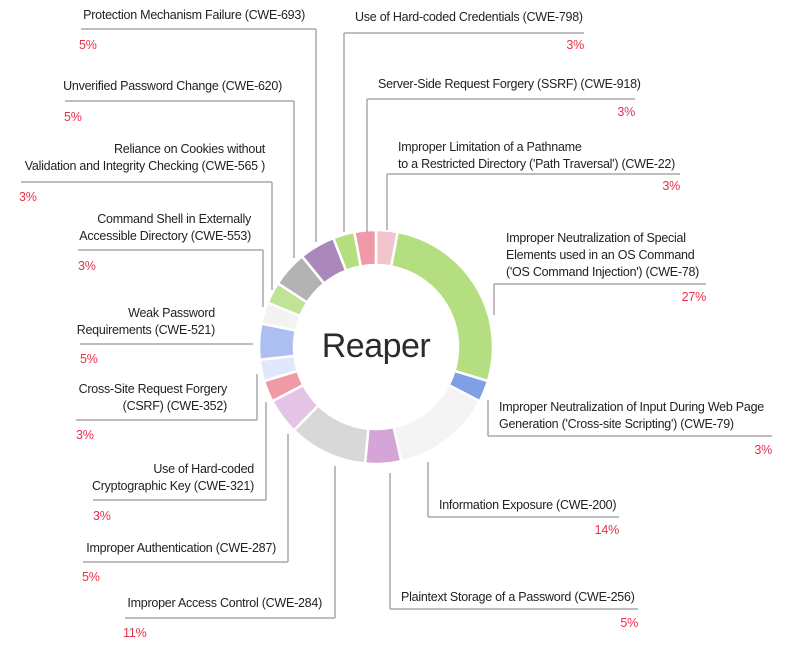 This screenshot has width=802, height=645. Describe the element at coordinates (528, 505) in the screenshot. I see `slice-label: Information Exposure (CWE-200)` at that location.